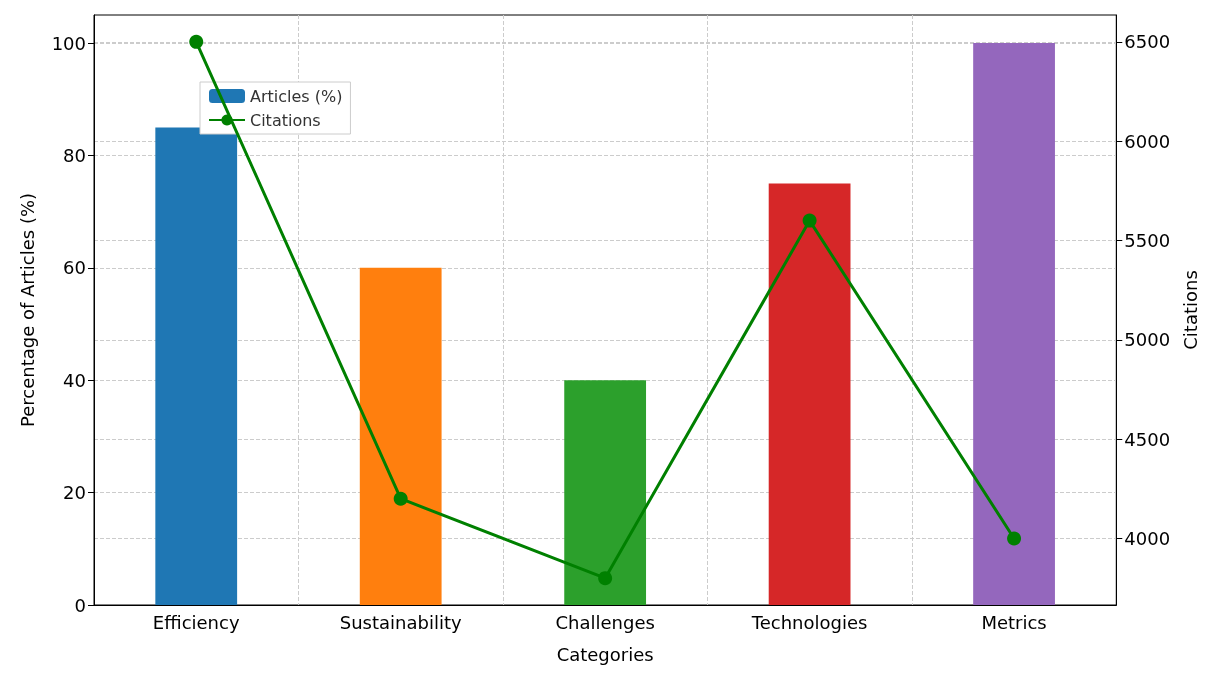  Describe the element at coordinates (27, 310) in the screenshot. I see `y-axis-title: Percentage of Articles (%)` at that location.